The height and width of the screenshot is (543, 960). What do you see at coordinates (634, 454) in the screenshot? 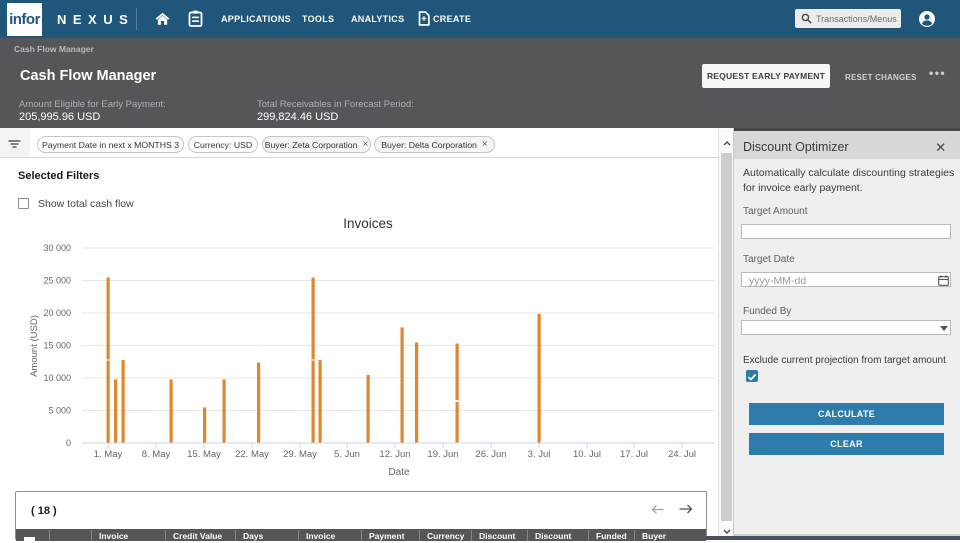
I see `svg-text: 17. Jul` at bounding box center [634, 454].